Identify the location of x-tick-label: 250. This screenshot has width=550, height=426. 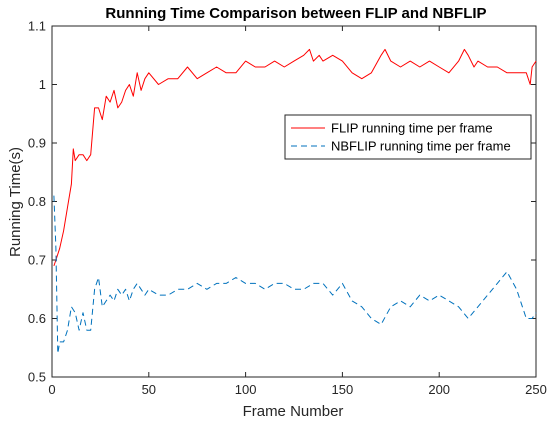
(536, 389).